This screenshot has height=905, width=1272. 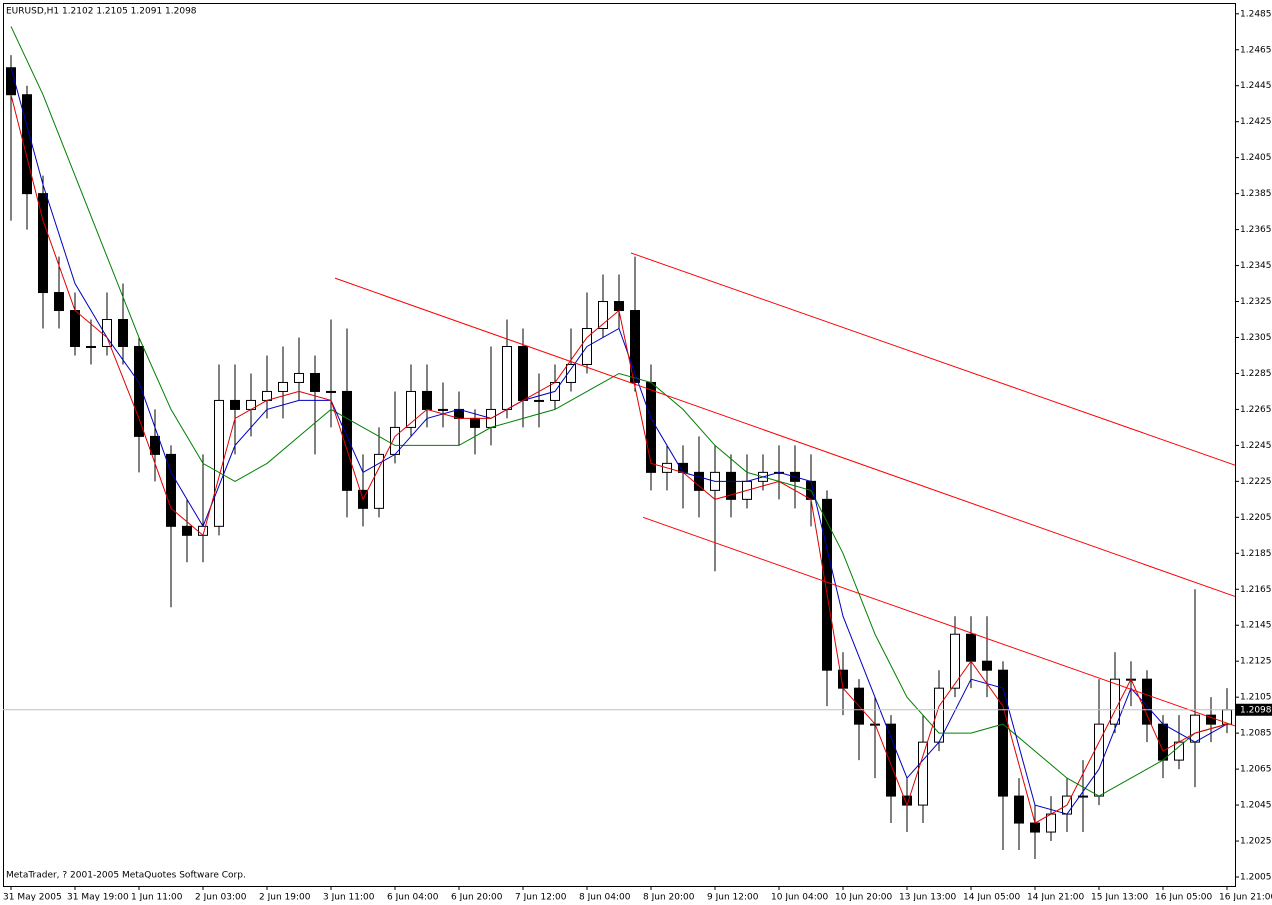 I want to click on x-tick-label: 13 Jun 13:00, so click(x=927, y=897).